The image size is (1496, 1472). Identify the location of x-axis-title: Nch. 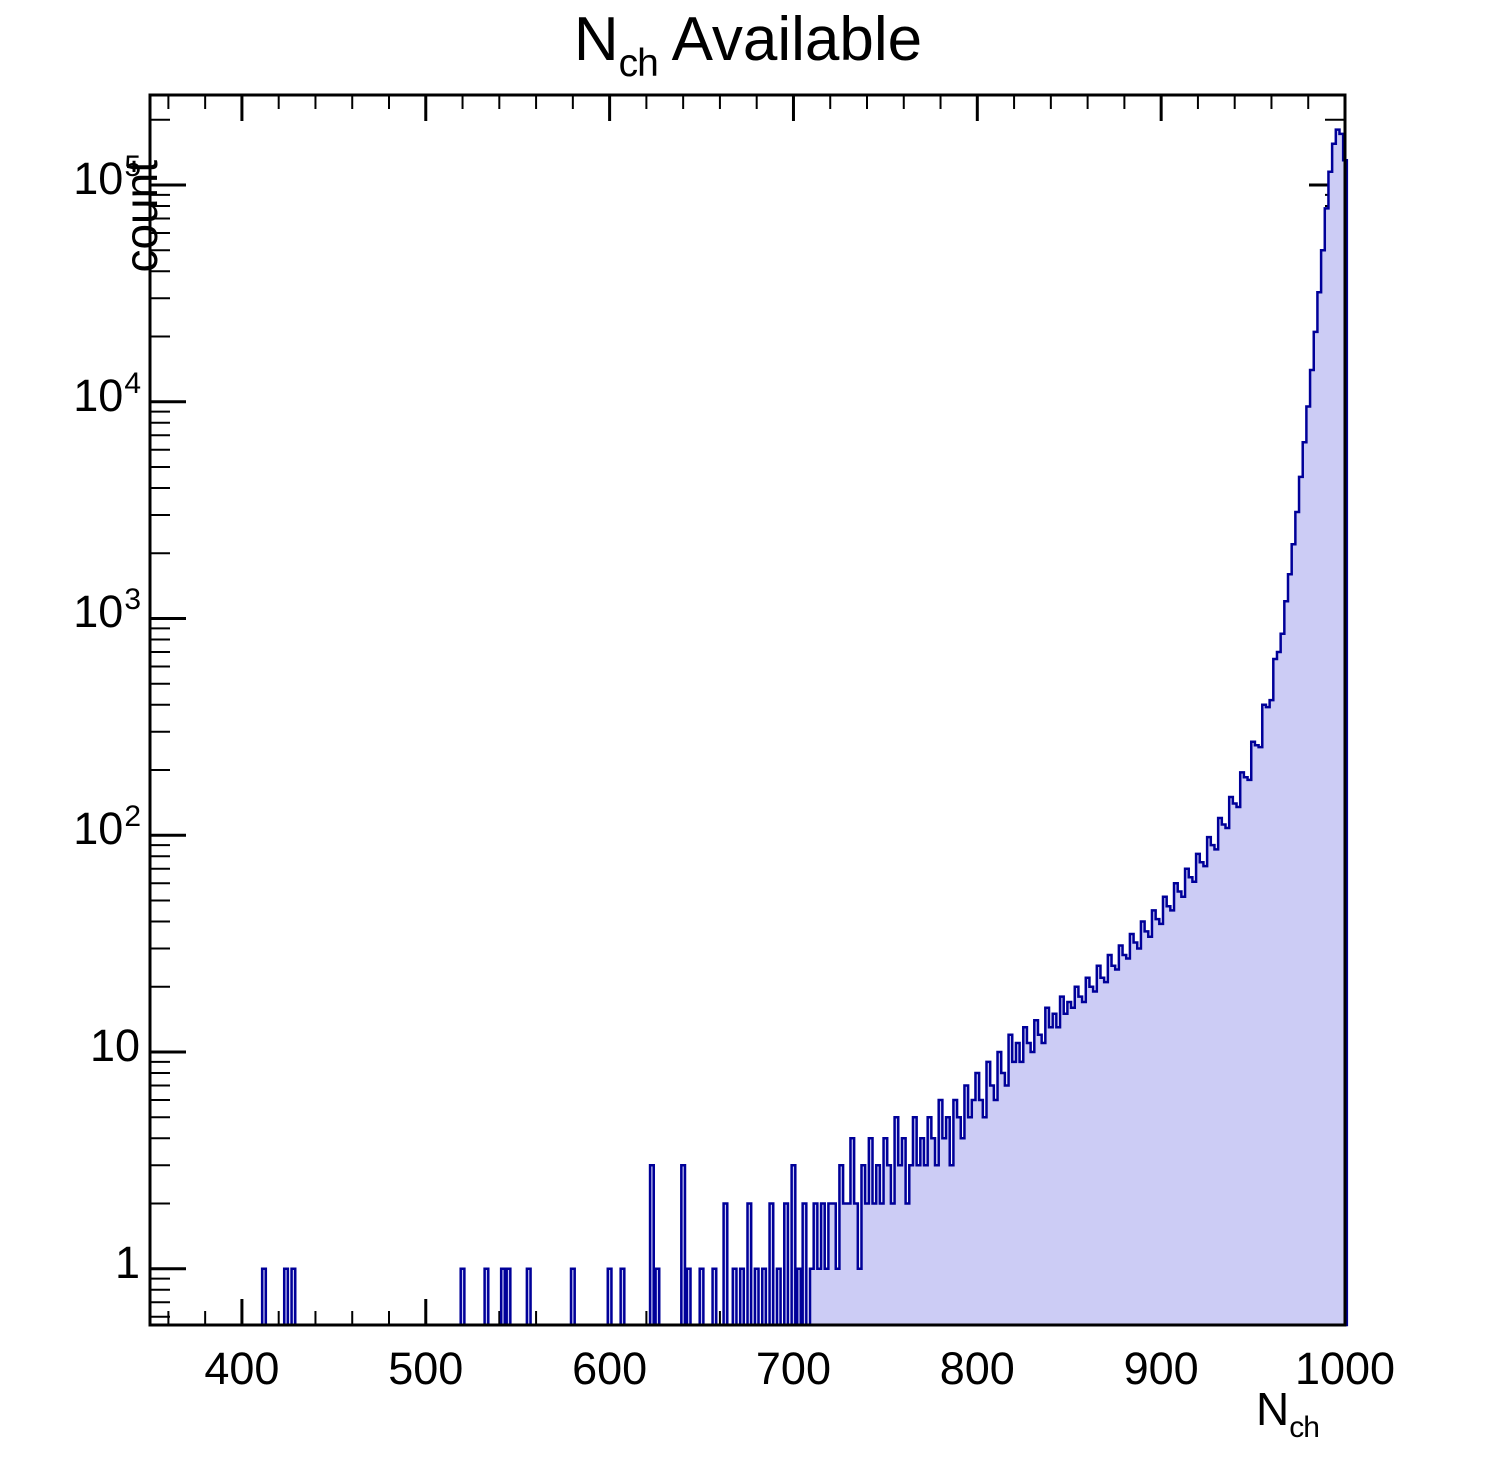
(1288, 1413).